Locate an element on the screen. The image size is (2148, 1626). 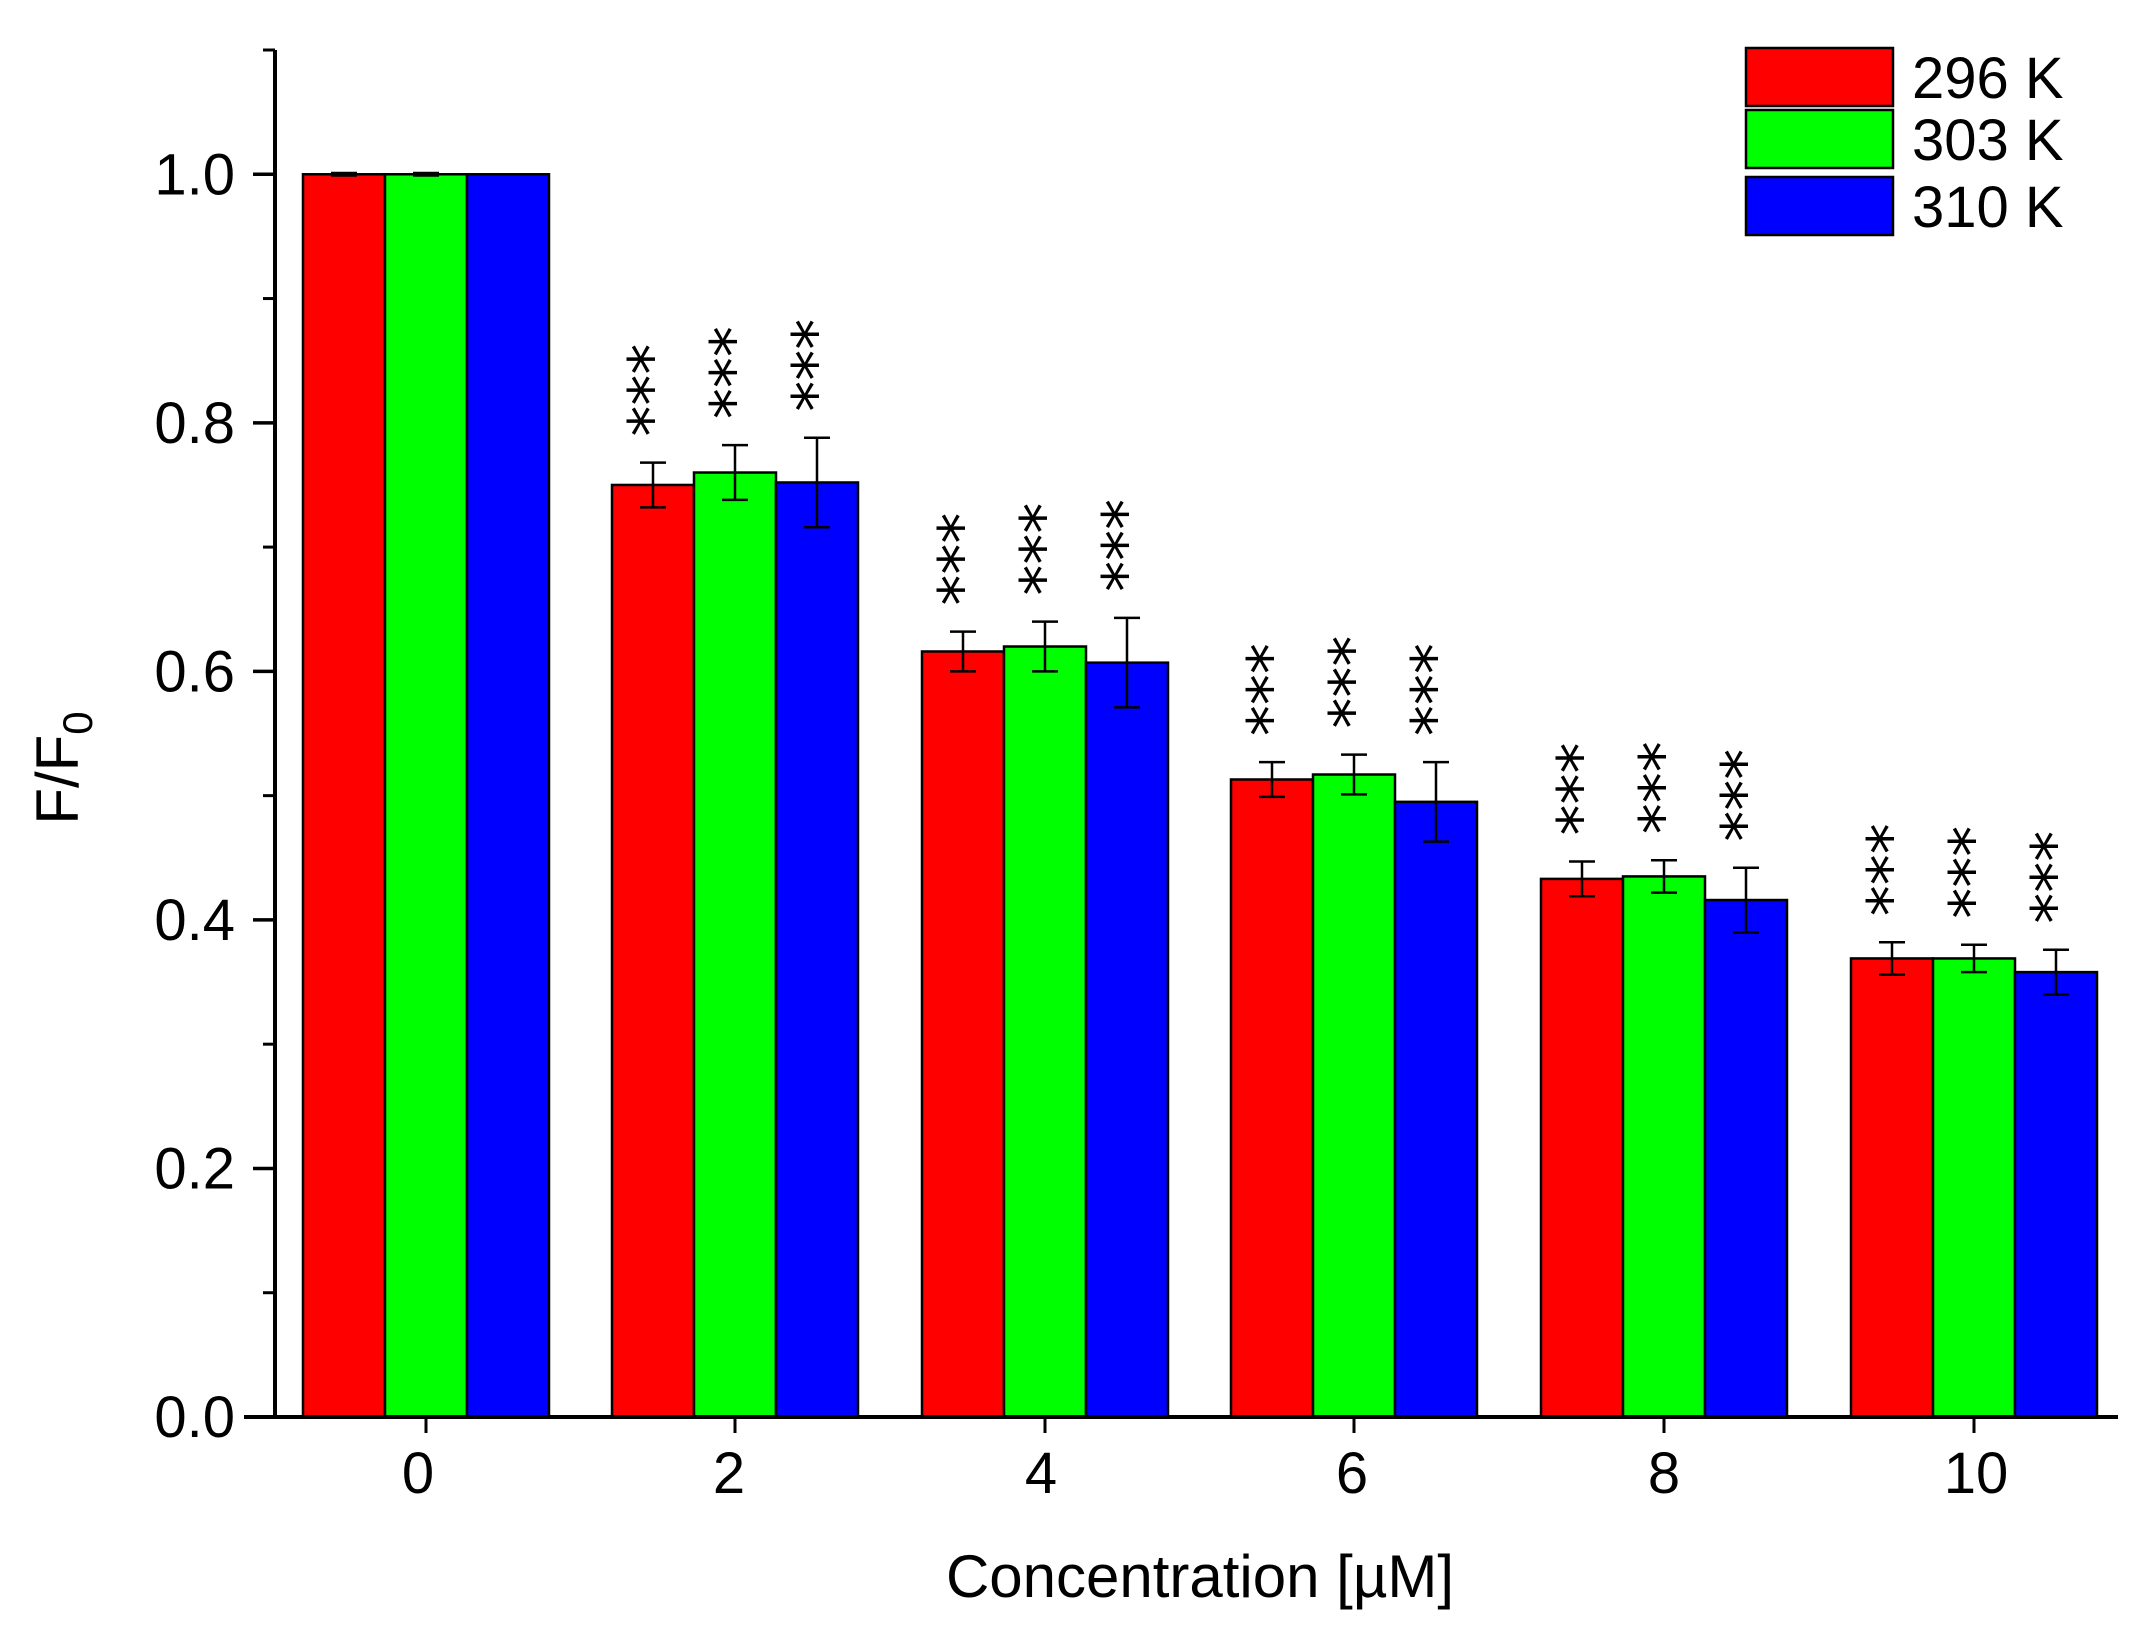
bar-303K-c10 is located at coordinates (1974, 1188).